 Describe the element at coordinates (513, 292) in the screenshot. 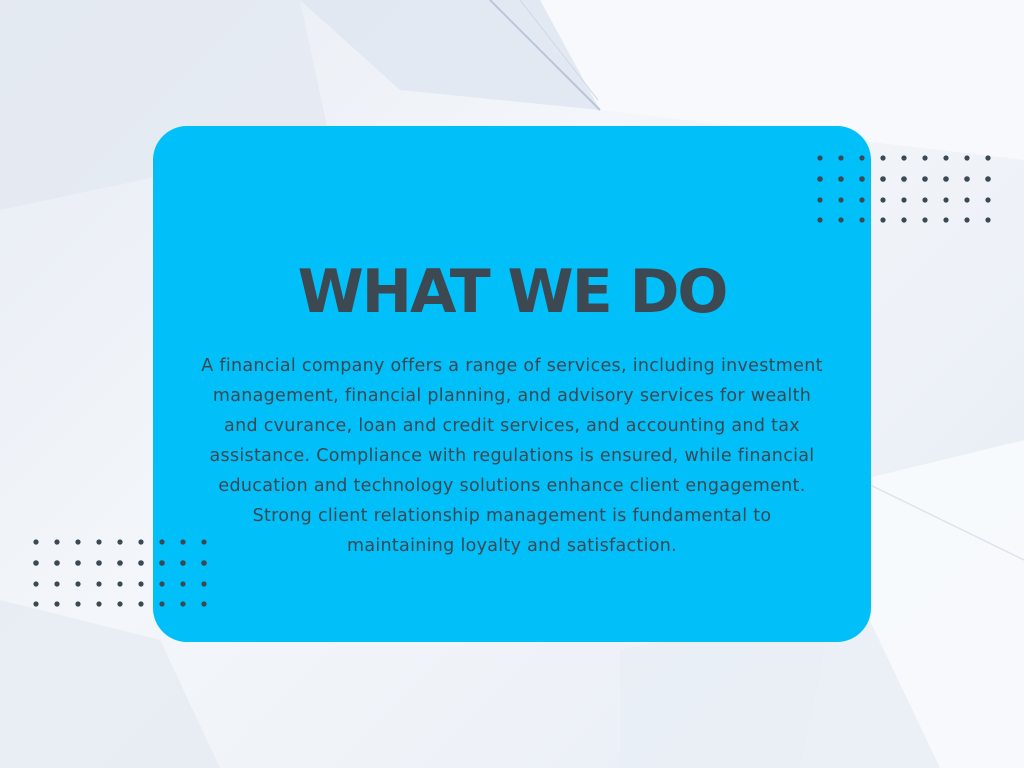

I see `slide-title: WHAT WE DO` at that location.